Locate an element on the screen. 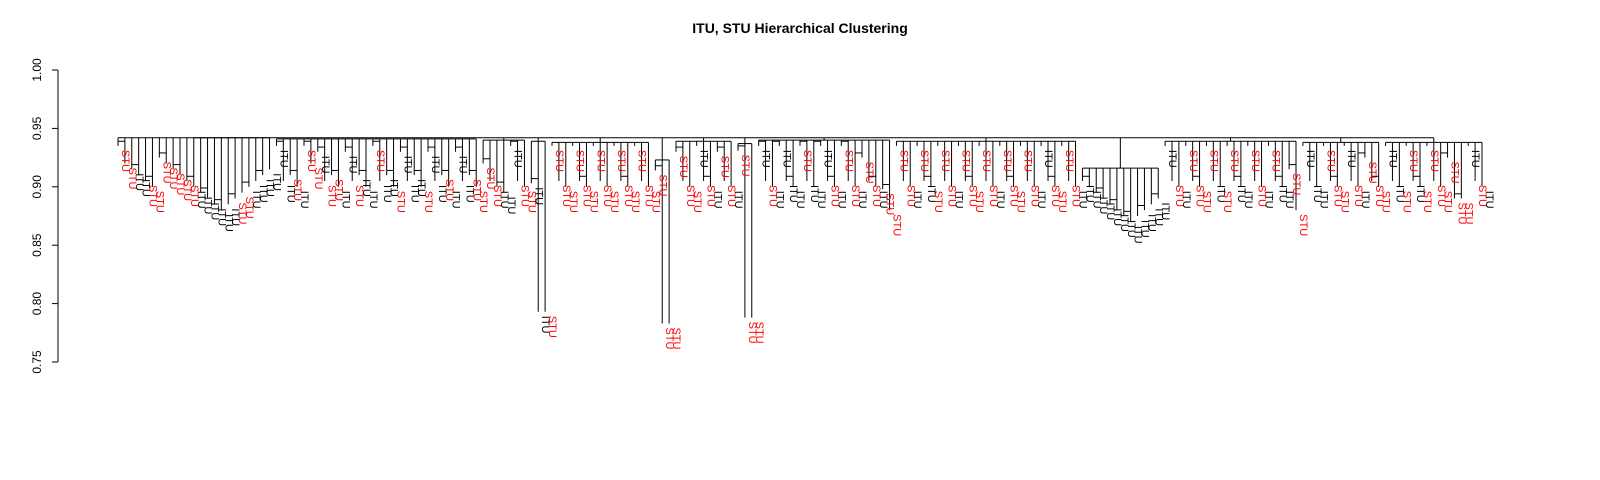 This screenshot has width=1600, height=480. y-tick-label: 1.00 is located at coordinates (37, 70).